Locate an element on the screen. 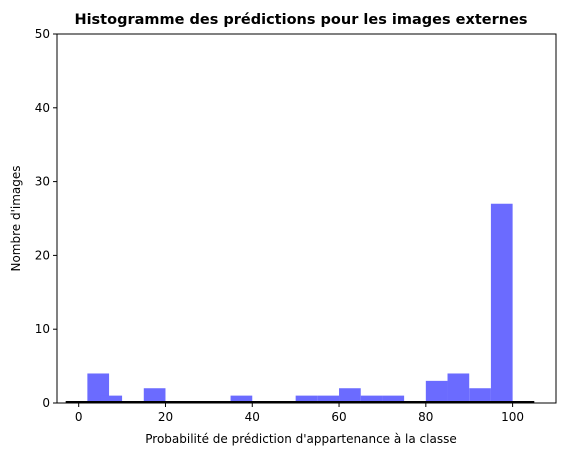 This screenshot has height=456, width=574. y-axis-label: Nombre d'images is located at coordinates (16, 218).